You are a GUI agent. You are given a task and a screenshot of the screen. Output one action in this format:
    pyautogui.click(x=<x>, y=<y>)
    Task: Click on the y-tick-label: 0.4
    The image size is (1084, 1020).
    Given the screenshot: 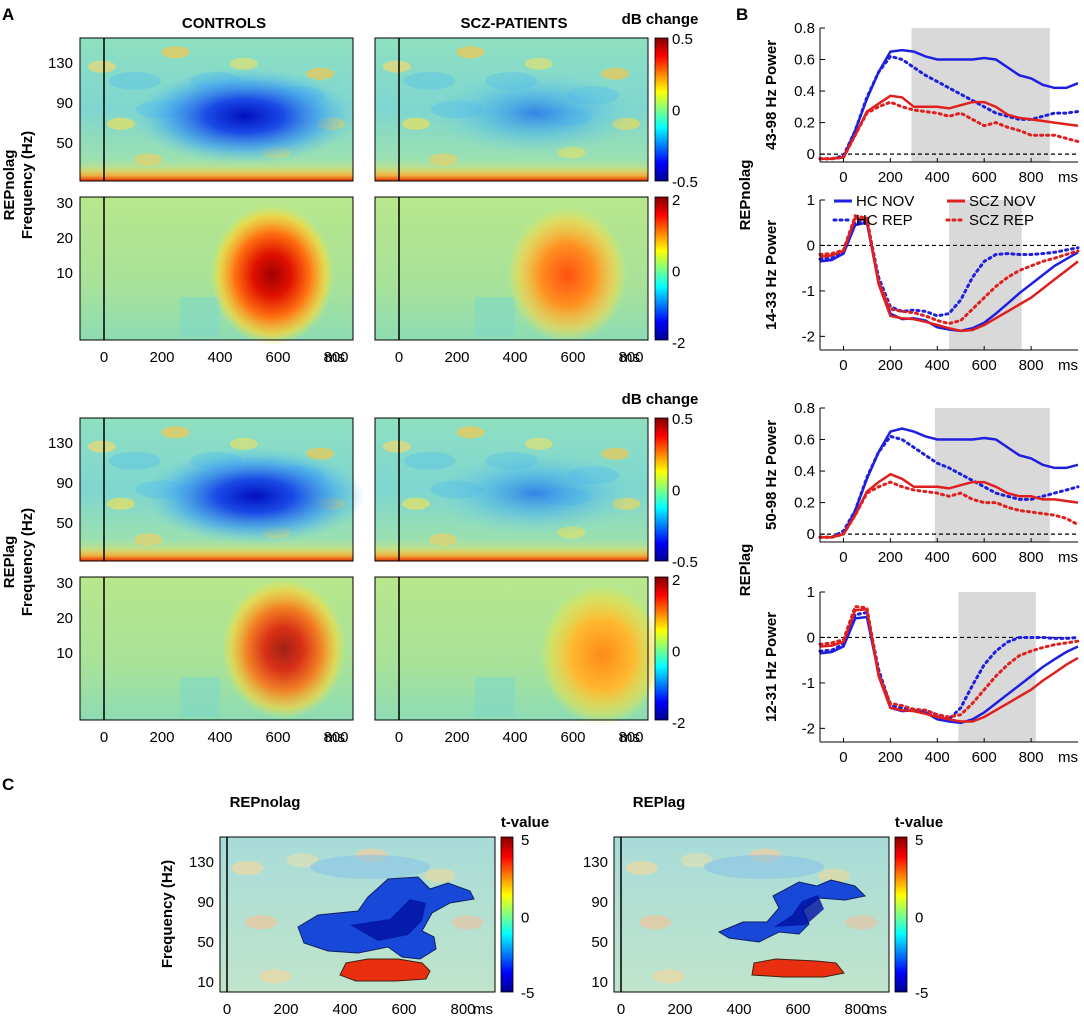 What is the action you would take?
    pyautogui.click(x=804, y=91)
    